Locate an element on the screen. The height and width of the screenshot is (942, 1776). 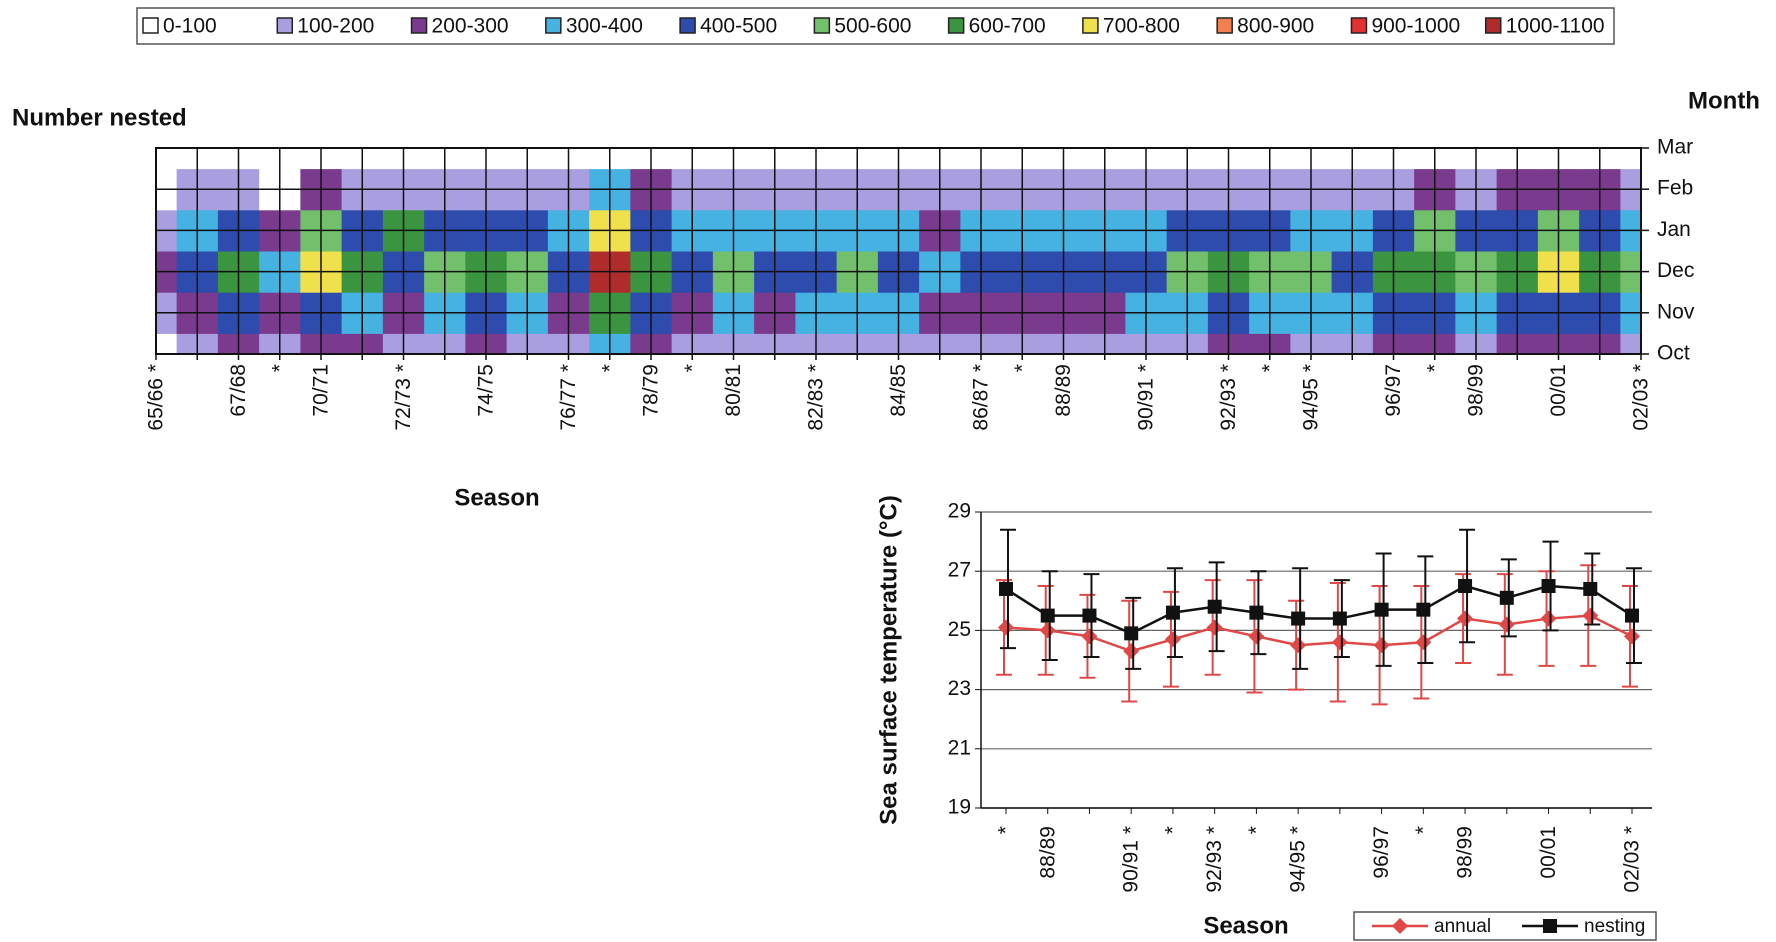
legend-label: 400-500 is located at coordinates (738, 26).